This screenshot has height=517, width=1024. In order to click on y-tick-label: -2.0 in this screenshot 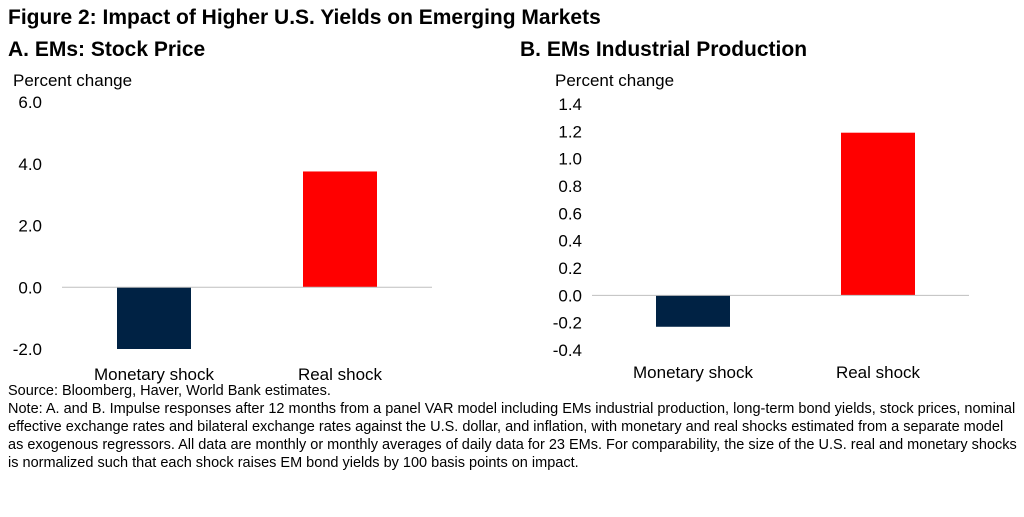, I will do `click(27, 349)`.